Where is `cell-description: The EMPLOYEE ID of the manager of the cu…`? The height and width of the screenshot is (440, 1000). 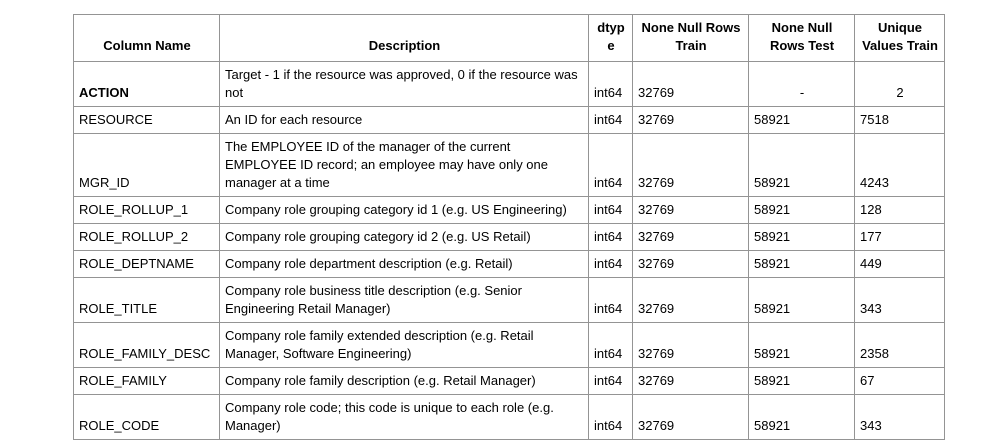
cell-description: The EMPLOYEE ID of the manager of the cu… is located at coordinates (404, 165).